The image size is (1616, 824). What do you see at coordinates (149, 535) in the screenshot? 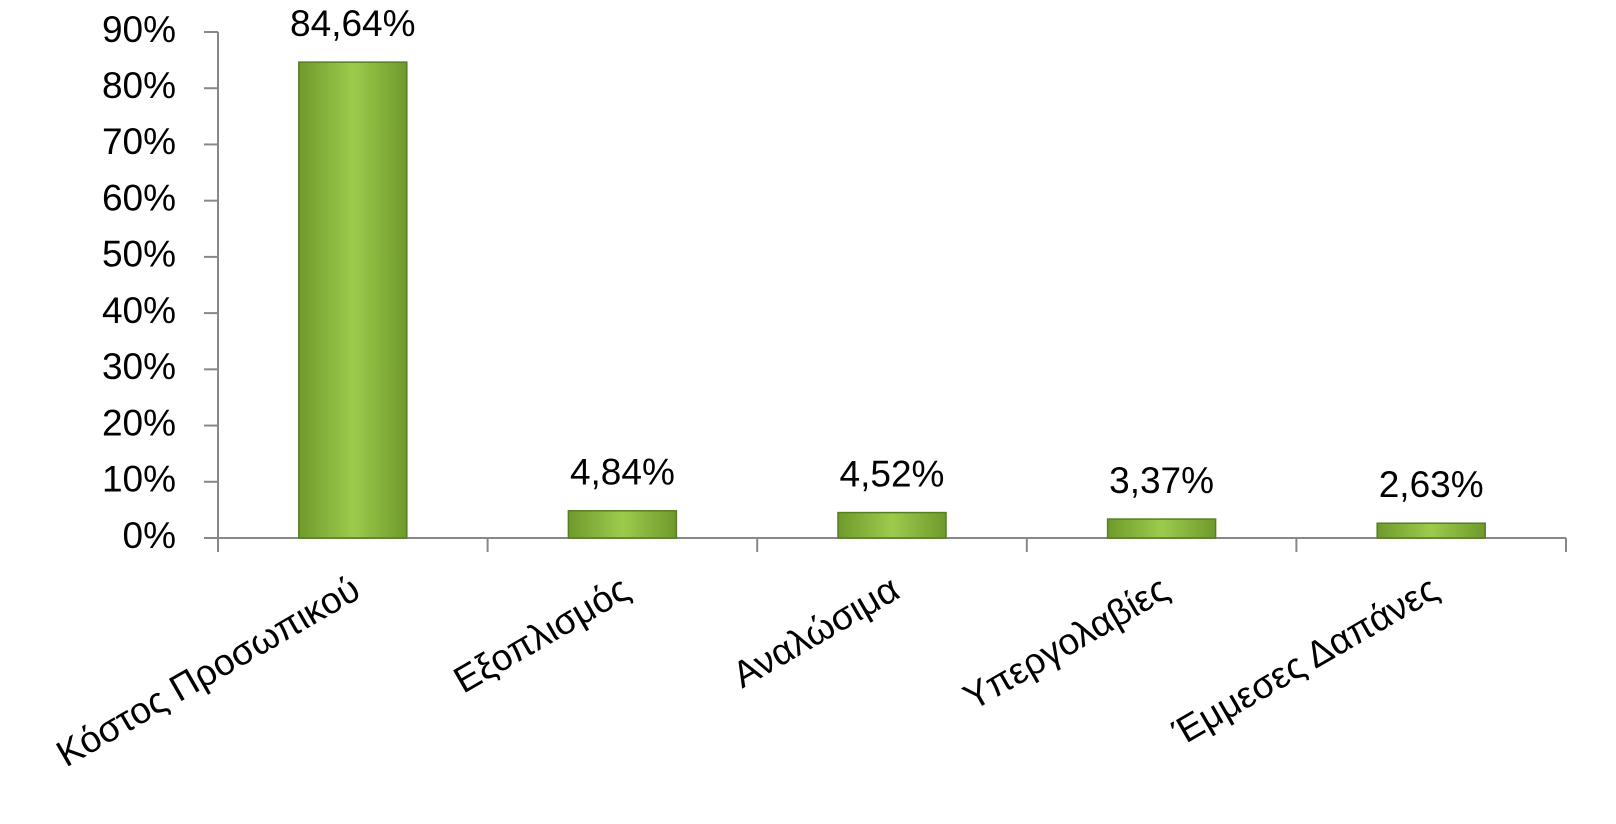
I see `y-tick-label: 0%` at bounding box center [149, 535].